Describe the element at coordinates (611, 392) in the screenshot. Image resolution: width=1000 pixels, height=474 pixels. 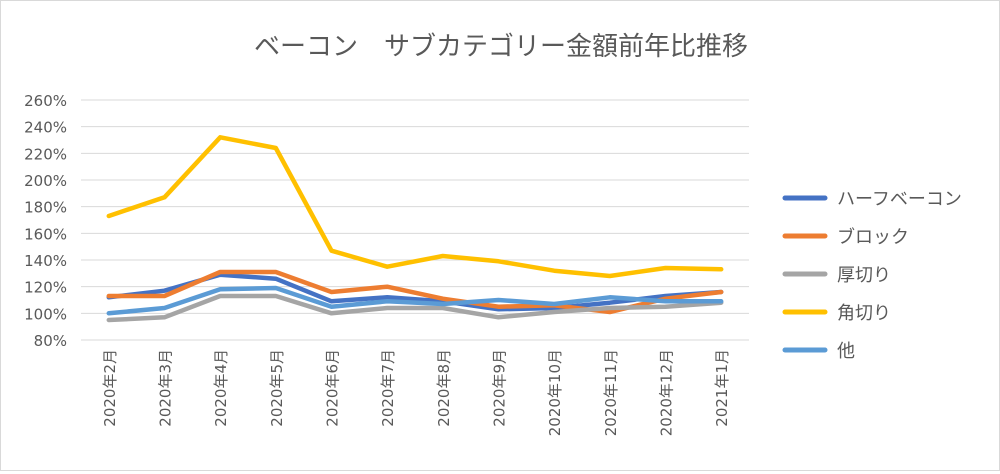
I see `x-tick-label: 2020年11月` at that location.